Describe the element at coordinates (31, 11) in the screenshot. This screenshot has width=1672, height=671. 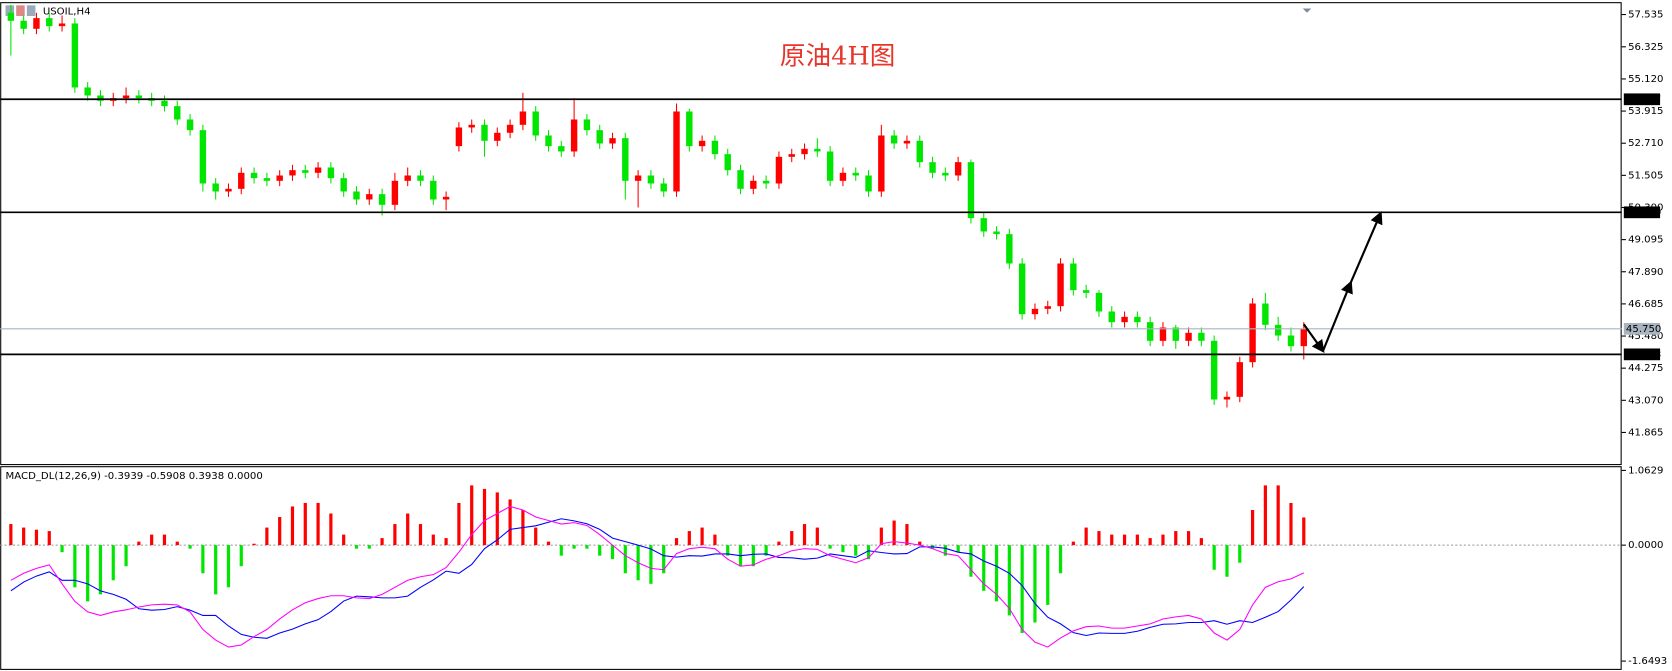
I see `symbol-icon` at that location.